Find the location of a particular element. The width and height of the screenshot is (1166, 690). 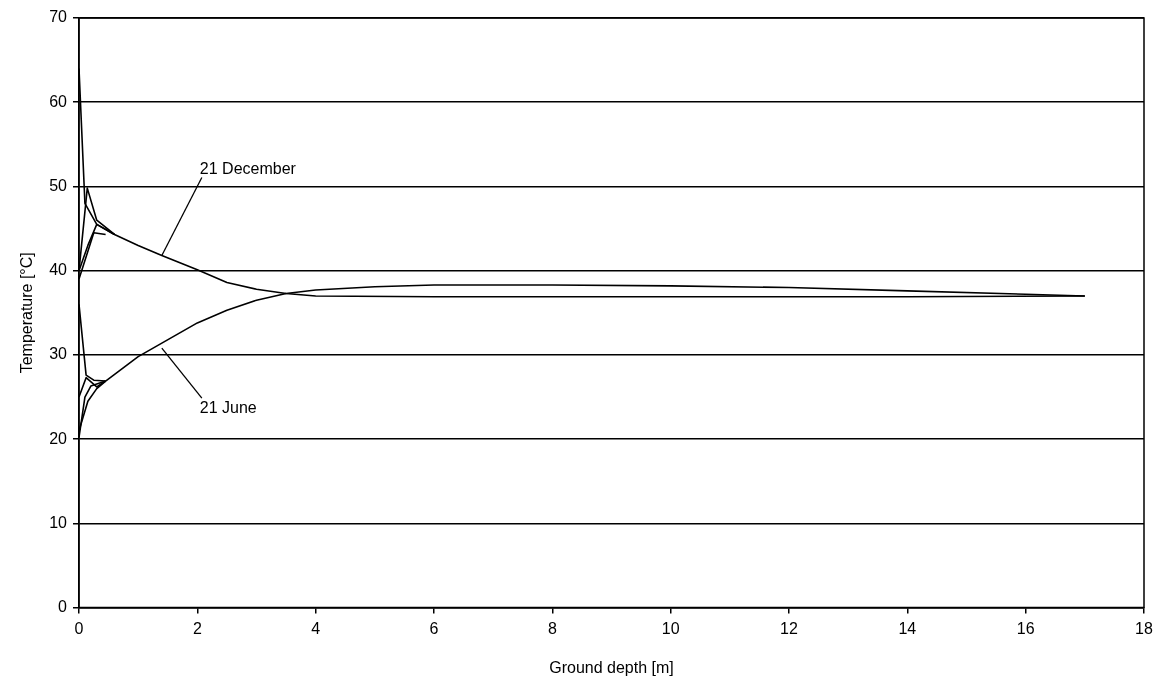

x-tick-label: 18 is located at coordinates (1144, 628).